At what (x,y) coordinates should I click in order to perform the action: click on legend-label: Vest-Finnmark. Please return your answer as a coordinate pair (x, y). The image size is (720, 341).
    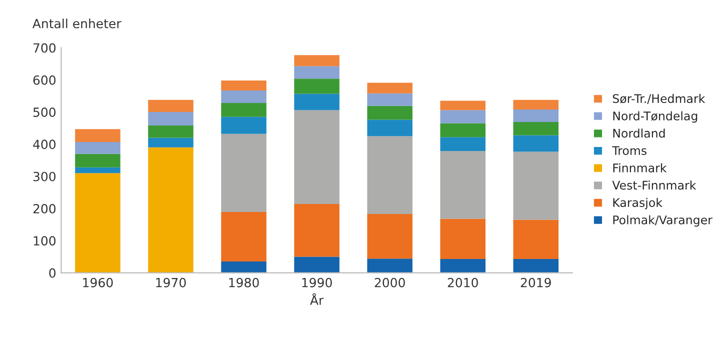
    Looking at the image, I should click on (654, 185).